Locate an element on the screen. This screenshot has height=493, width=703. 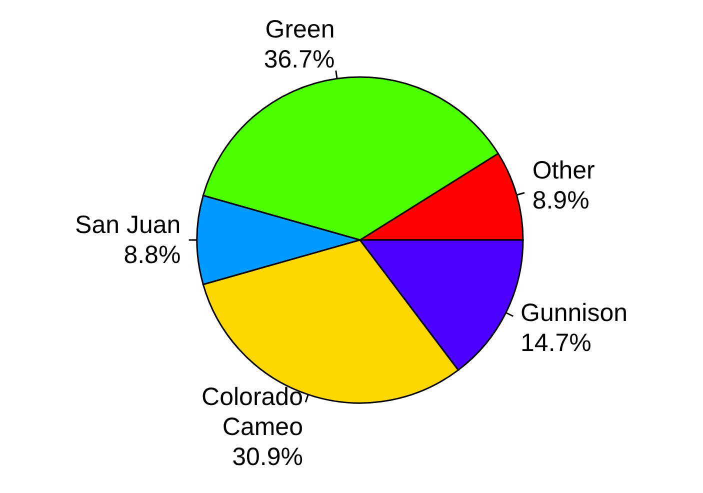
slice-label: Colorado Cameo is located at coordinates (252, 412).